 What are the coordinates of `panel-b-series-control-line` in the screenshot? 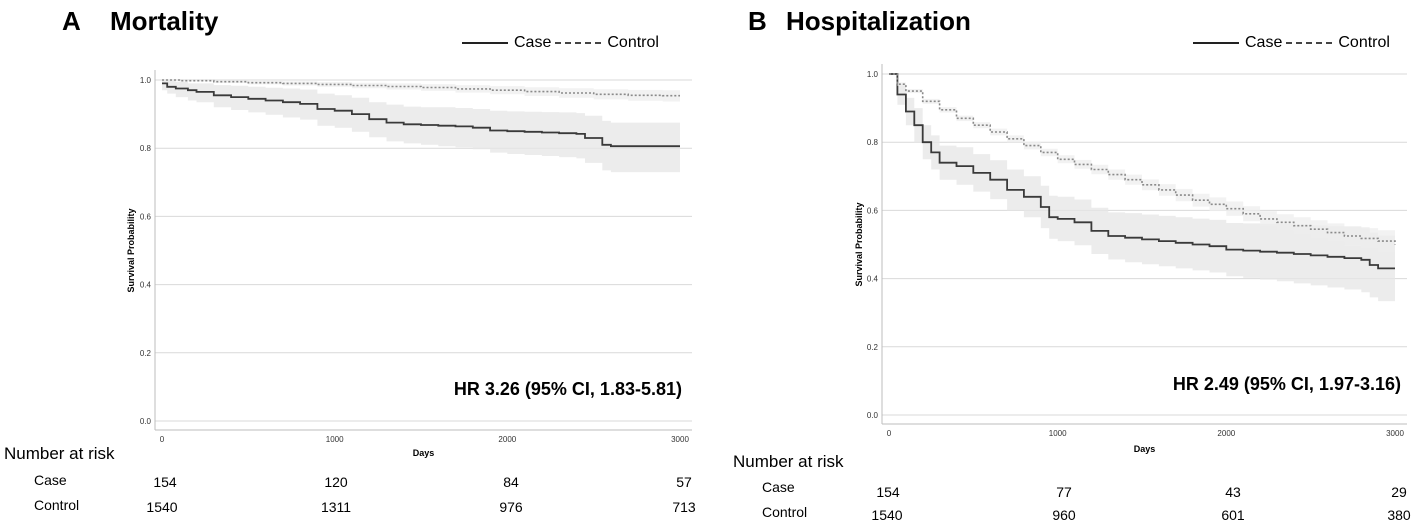 It's located at (1142, 159).